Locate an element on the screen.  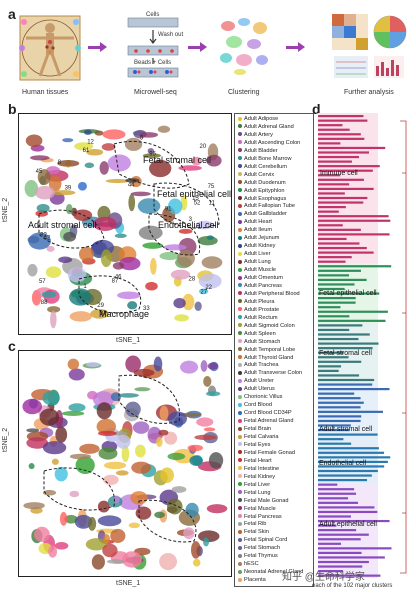
legend-label: Fetal Heart is located at coordinates (258, 460).